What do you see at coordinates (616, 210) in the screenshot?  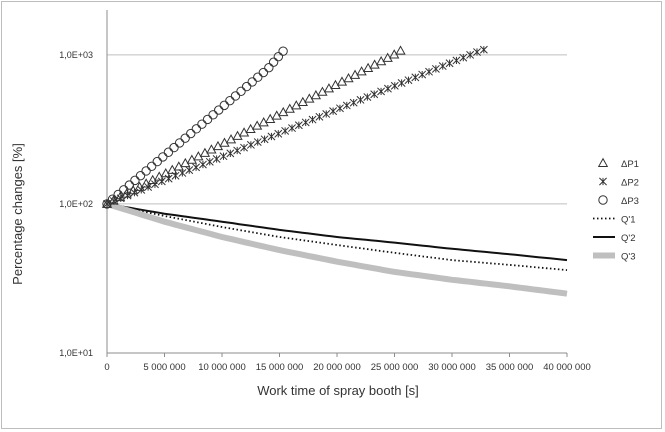 I see `legend: ΔP1 ΔP2 ΔP3 Q'1 Q'2 Q'3` at bounding box center [616, 210].